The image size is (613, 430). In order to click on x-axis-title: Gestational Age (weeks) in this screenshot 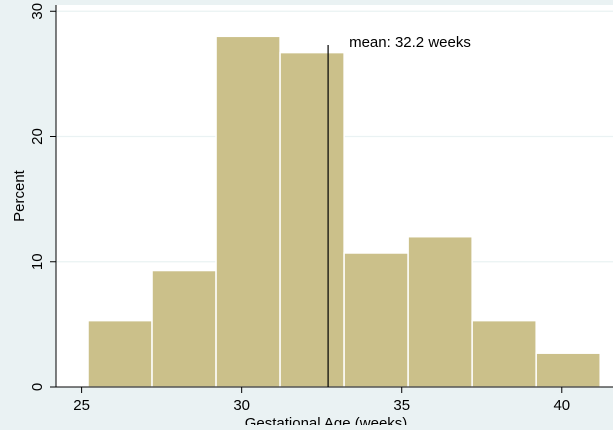, I will do `click(326, 420)`.